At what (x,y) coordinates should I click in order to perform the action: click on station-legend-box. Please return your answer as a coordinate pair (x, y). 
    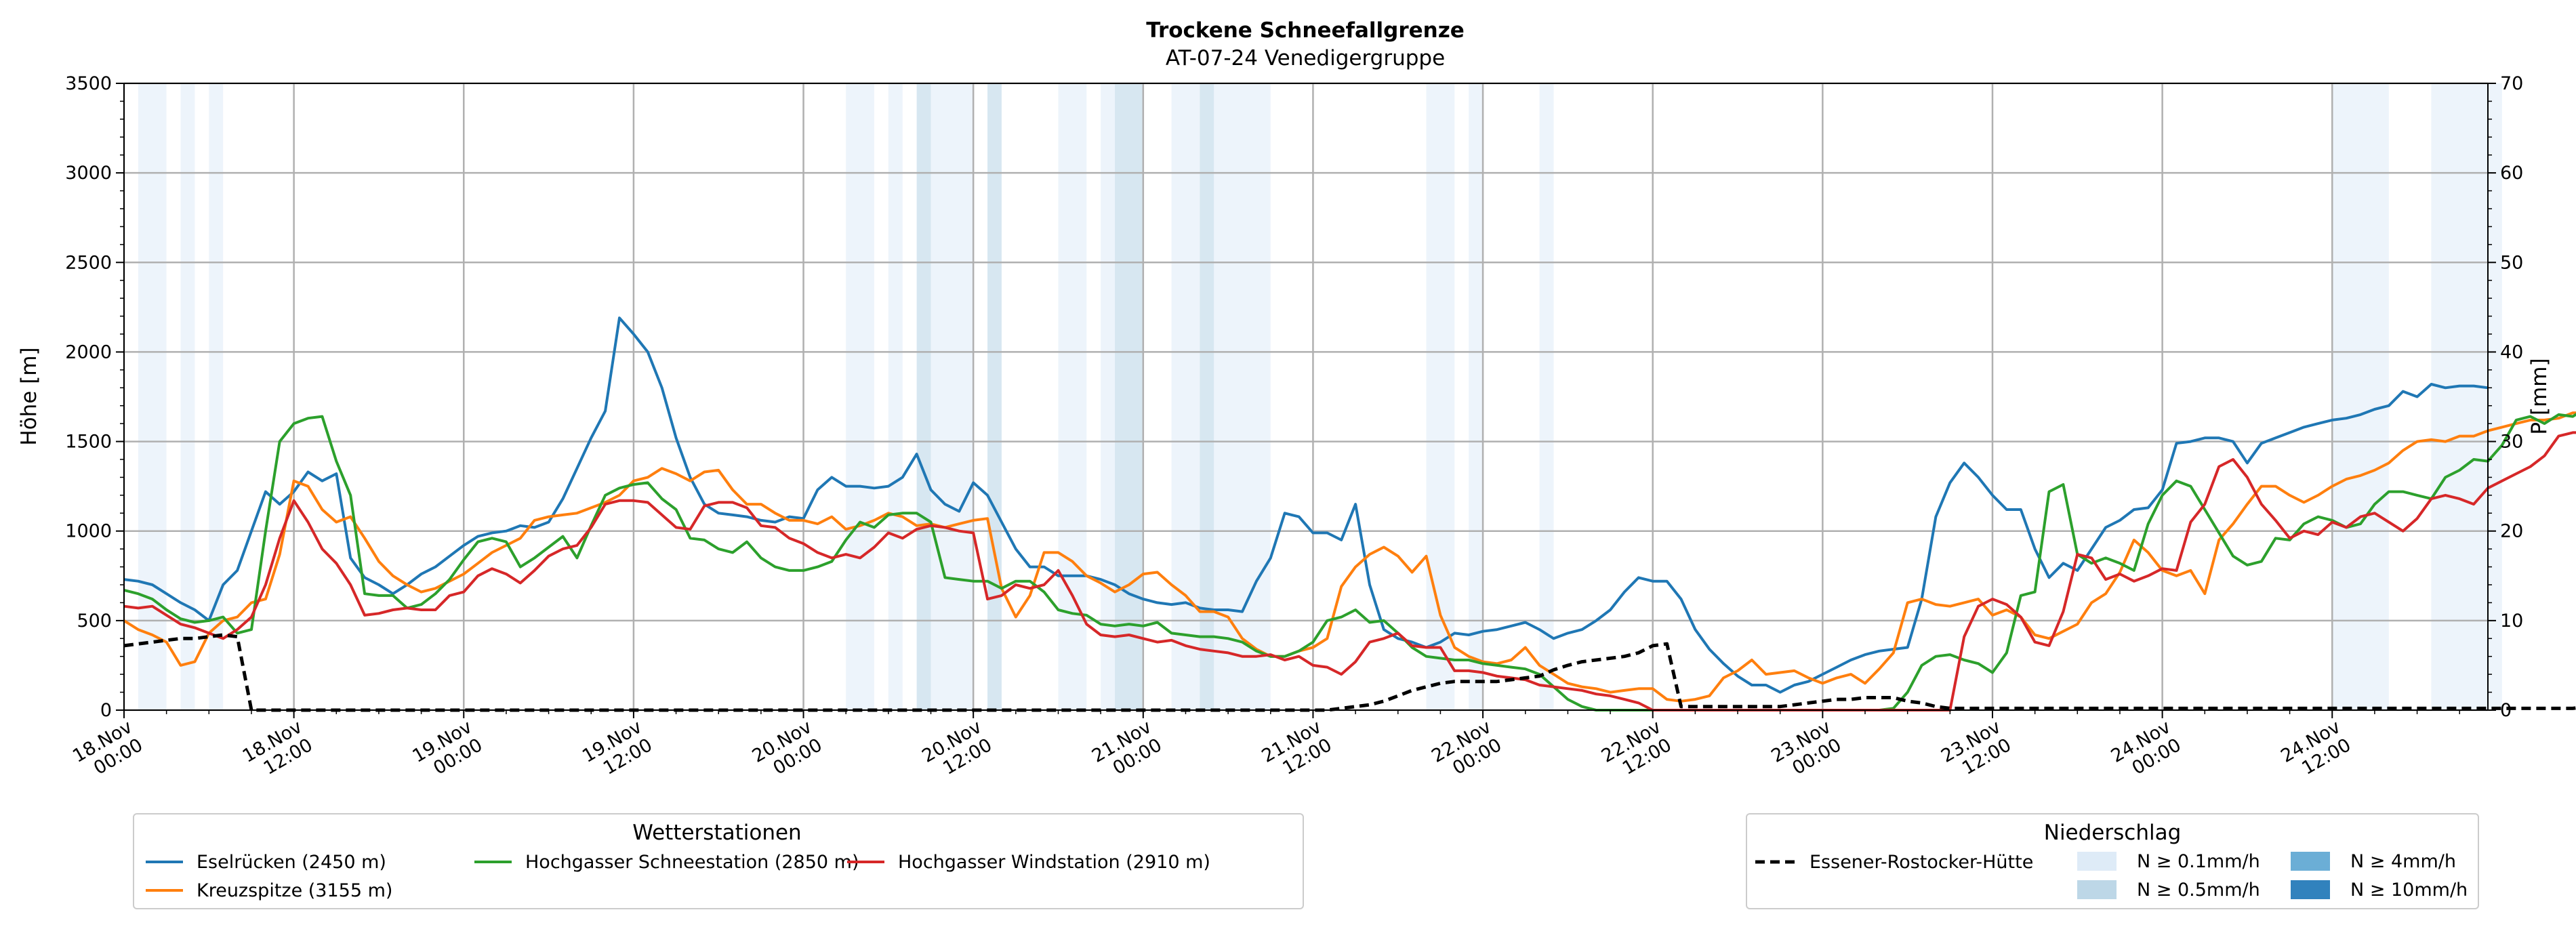
    Looking at the image, I should click on (718, 861).